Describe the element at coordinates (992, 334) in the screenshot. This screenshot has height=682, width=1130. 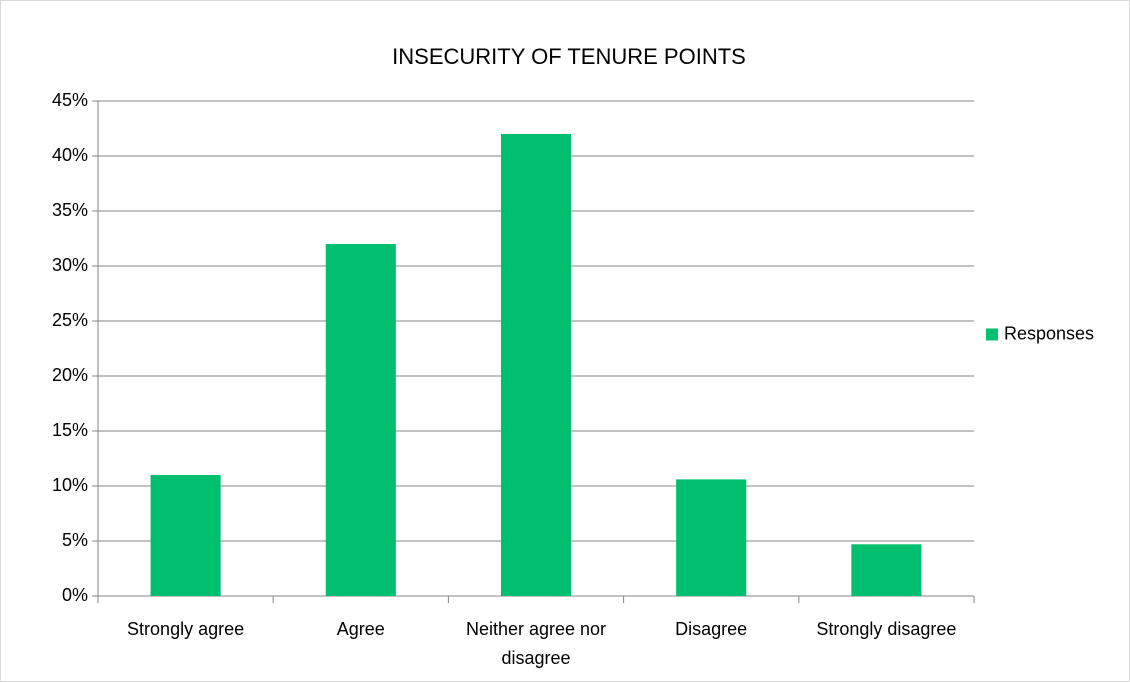
I see `legend-swatch` at that location.